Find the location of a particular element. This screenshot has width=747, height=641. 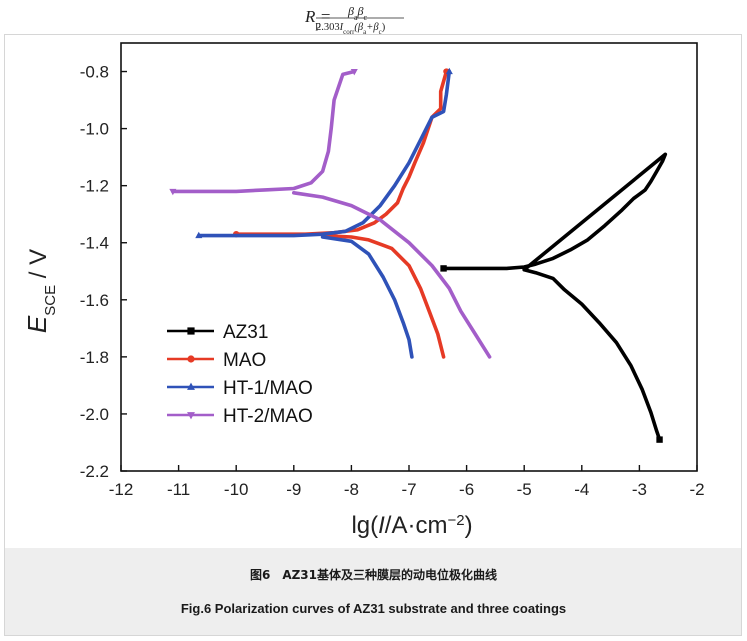

polarization-resistance-formula: Rp= βaβc 2.303Icorr(βa+βc) is located at coordinates (354, 19).